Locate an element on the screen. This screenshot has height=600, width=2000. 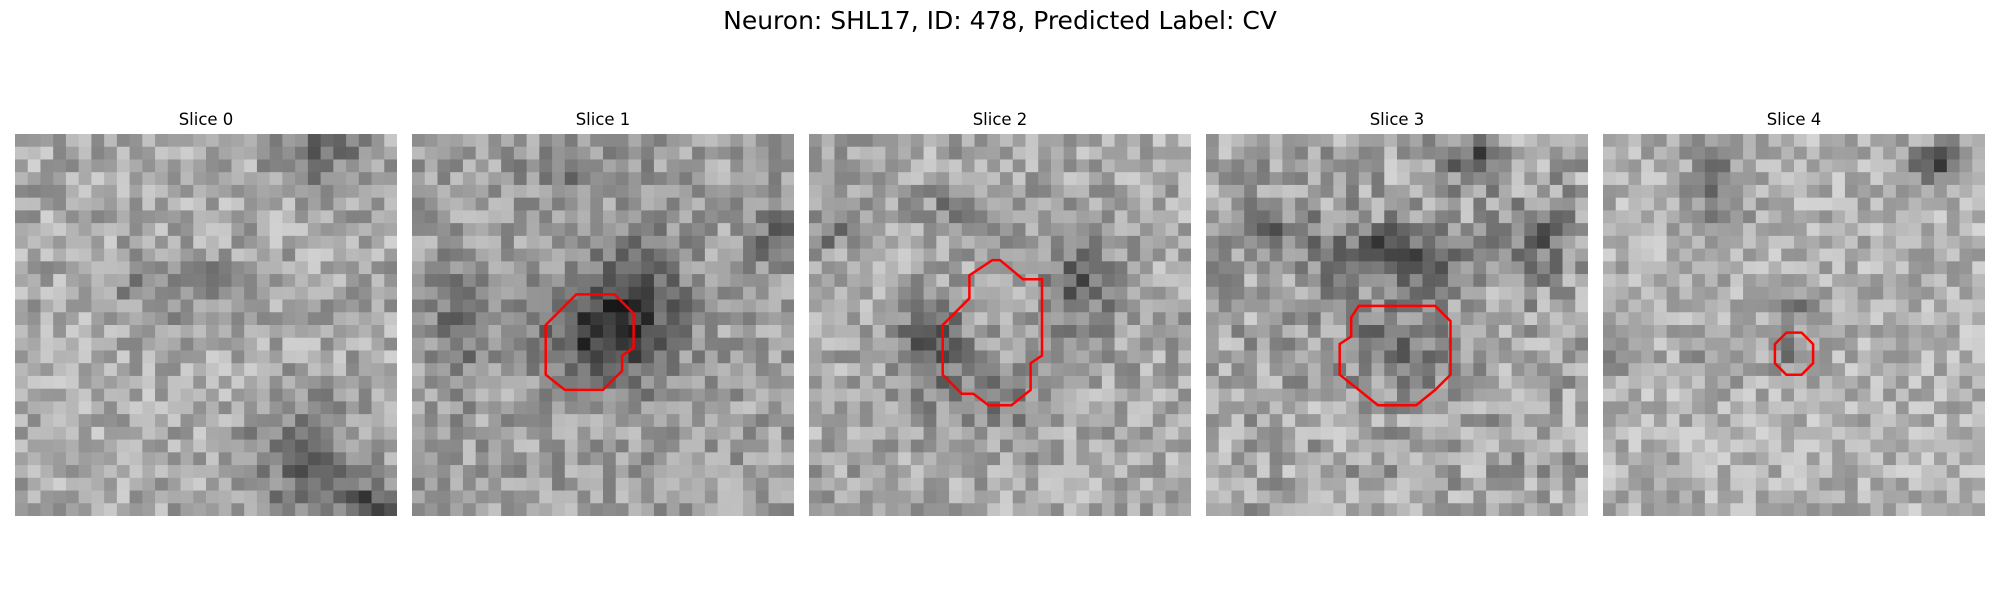
slice-panel-0: Slice 0 is located at coordinates (206, 312).